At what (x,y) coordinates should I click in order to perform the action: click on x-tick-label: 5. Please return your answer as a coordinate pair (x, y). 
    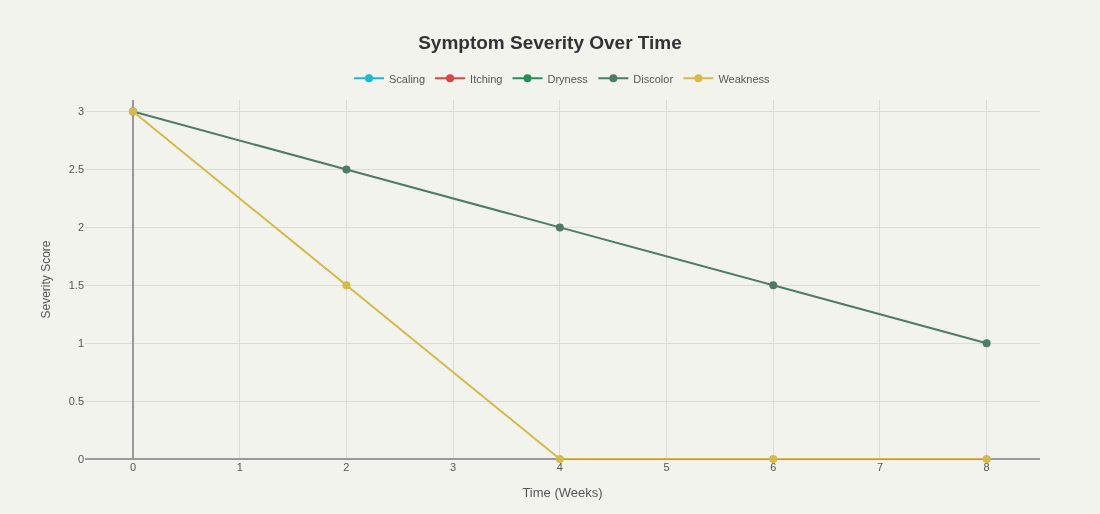
    Looking at the image, I should click on (666, 467).